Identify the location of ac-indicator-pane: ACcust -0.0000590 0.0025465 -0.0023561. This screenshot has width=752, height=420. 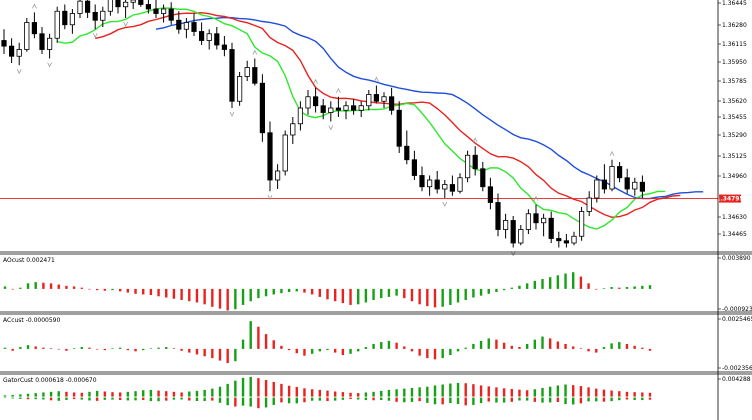
(377, 344).